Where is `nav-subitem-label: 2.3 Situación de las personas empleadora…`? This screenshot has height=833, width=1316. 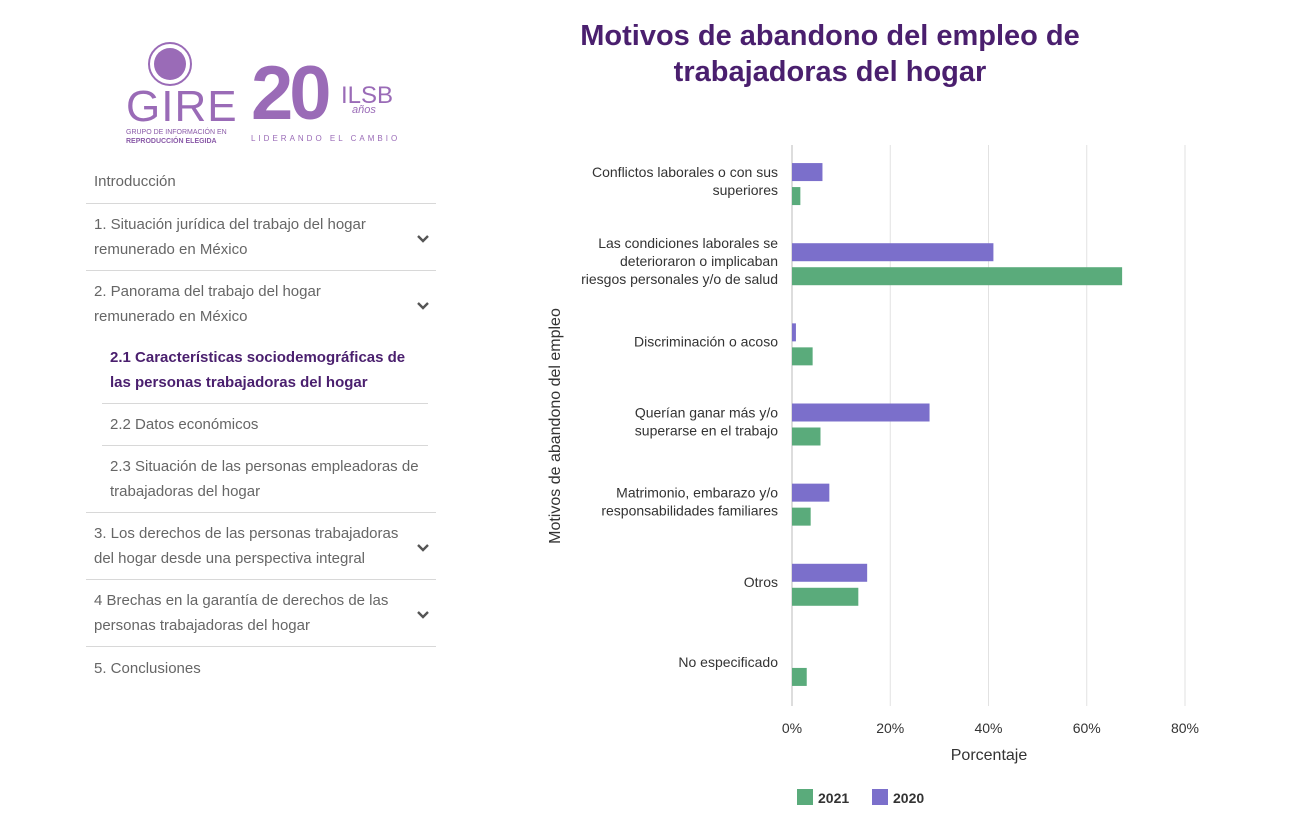
nav-subitem-label: 2.3 Situación de las personas empleadora… is located at coordinates (264, 479).